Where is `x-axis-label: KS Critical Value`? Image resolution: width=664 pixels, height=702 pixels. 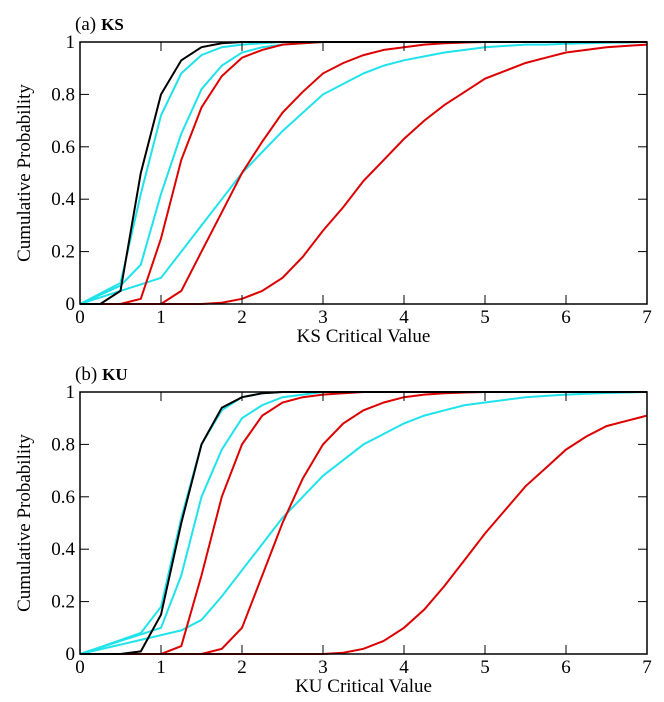 x-axis-label: KS Critical Value is located at coordinates (364, 336).